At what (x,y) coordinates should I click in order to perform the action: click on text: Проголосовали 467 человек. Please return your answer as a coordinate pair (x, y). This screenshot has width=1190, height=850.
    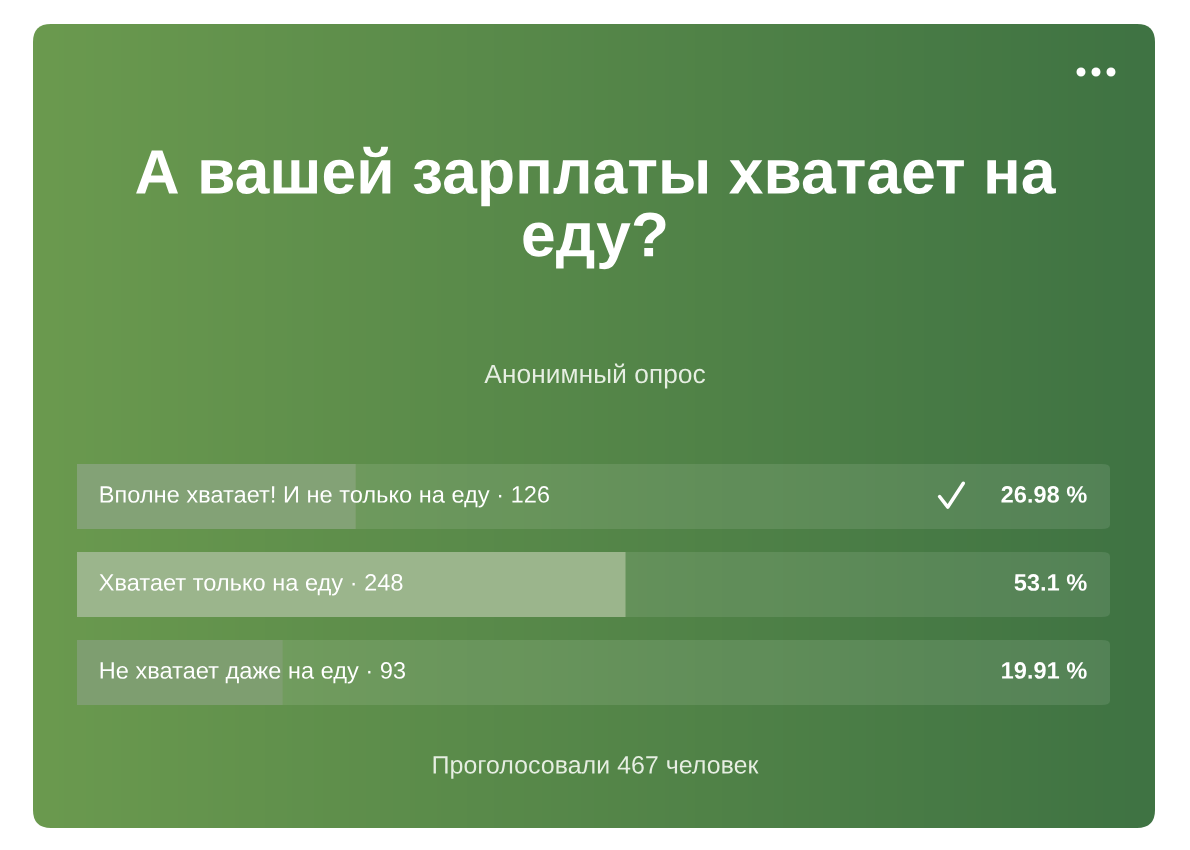
    Looking at the image, I should click on (596, 767).